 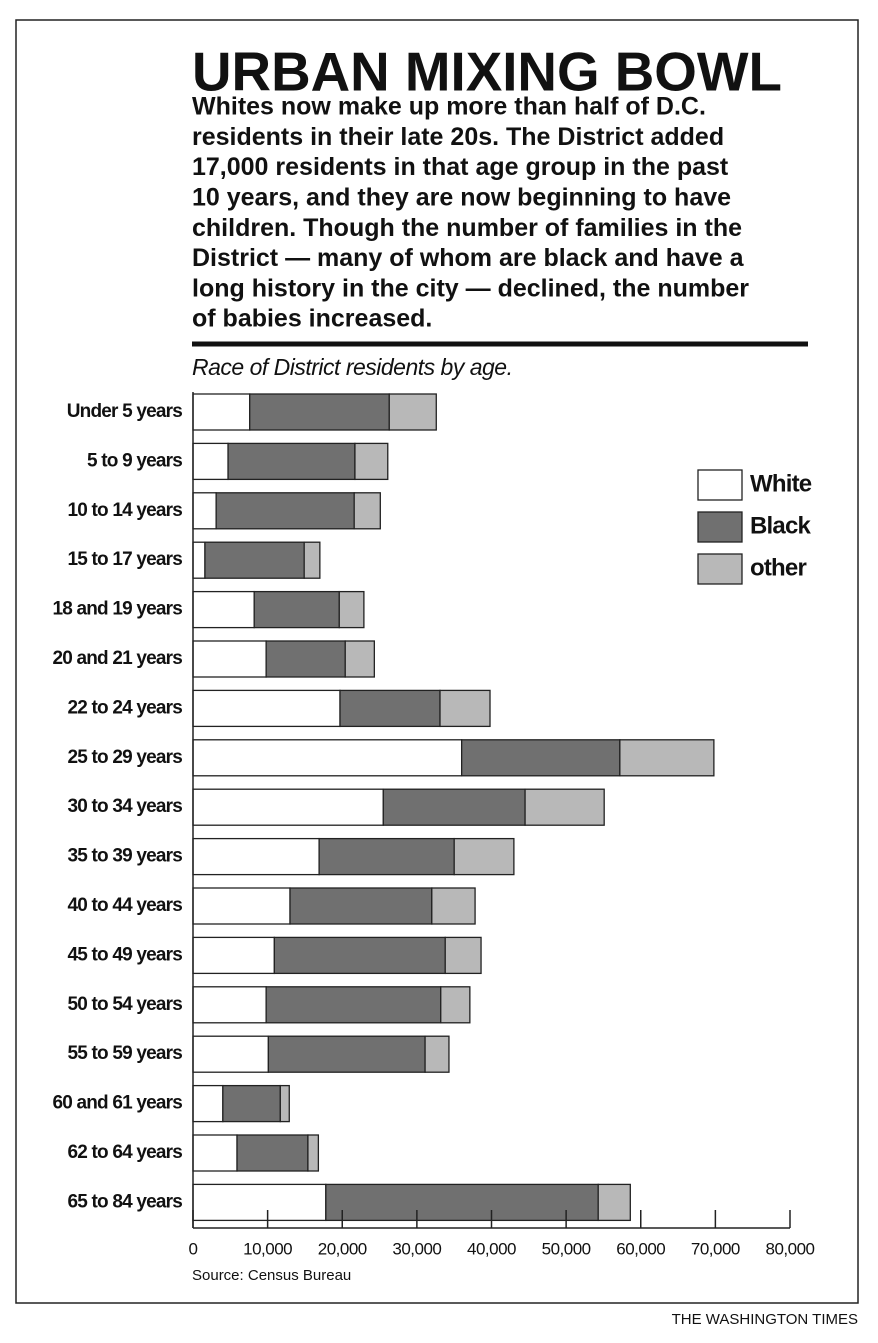 I want to click on y-tick-label: 40 to 44 years, so click(x=125, y=905).